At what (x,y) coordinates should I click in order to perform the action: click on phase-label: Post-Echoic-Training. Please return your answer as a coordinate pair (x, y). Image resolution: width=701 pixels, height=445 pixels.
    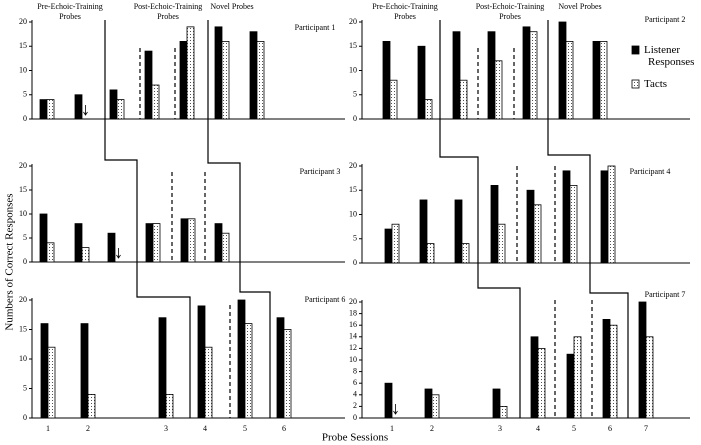
    Looking at the image, I should click on (510, 6).